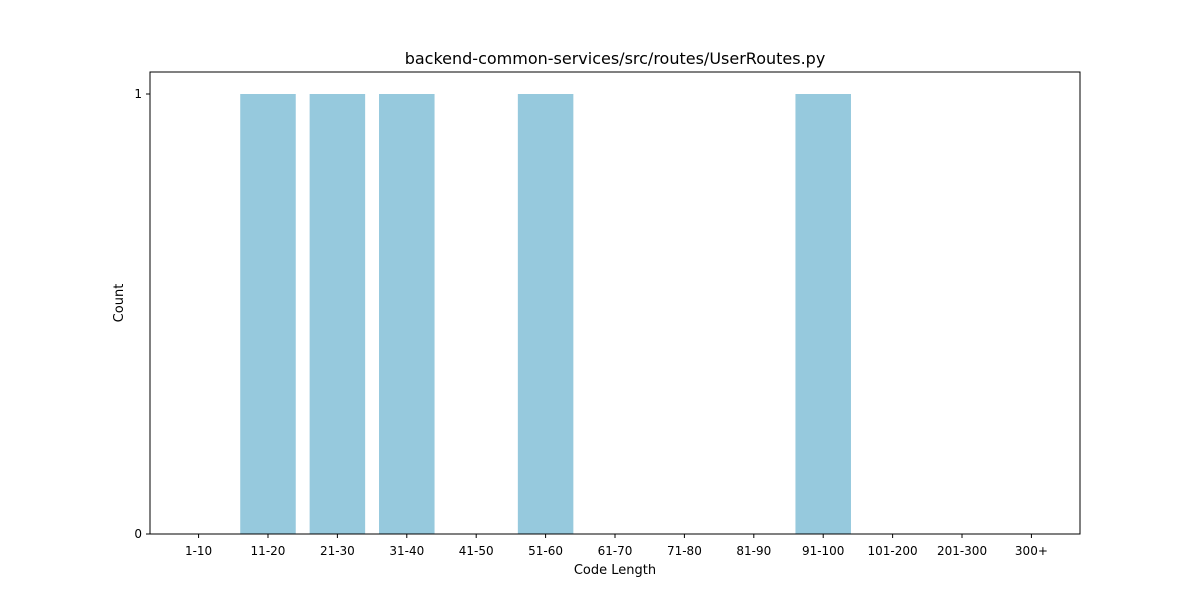  What do you see at coordinates (1031, 551) in the screenshot?
I see `x-tick-label: 300+` at bounding box center [1031, 551].